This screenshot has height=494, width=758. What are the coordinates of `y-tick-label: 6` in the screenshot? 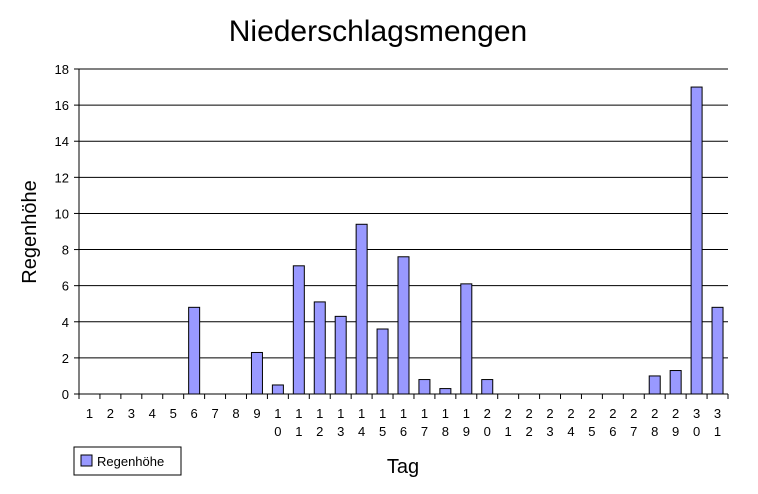 It's located at (65, 286).